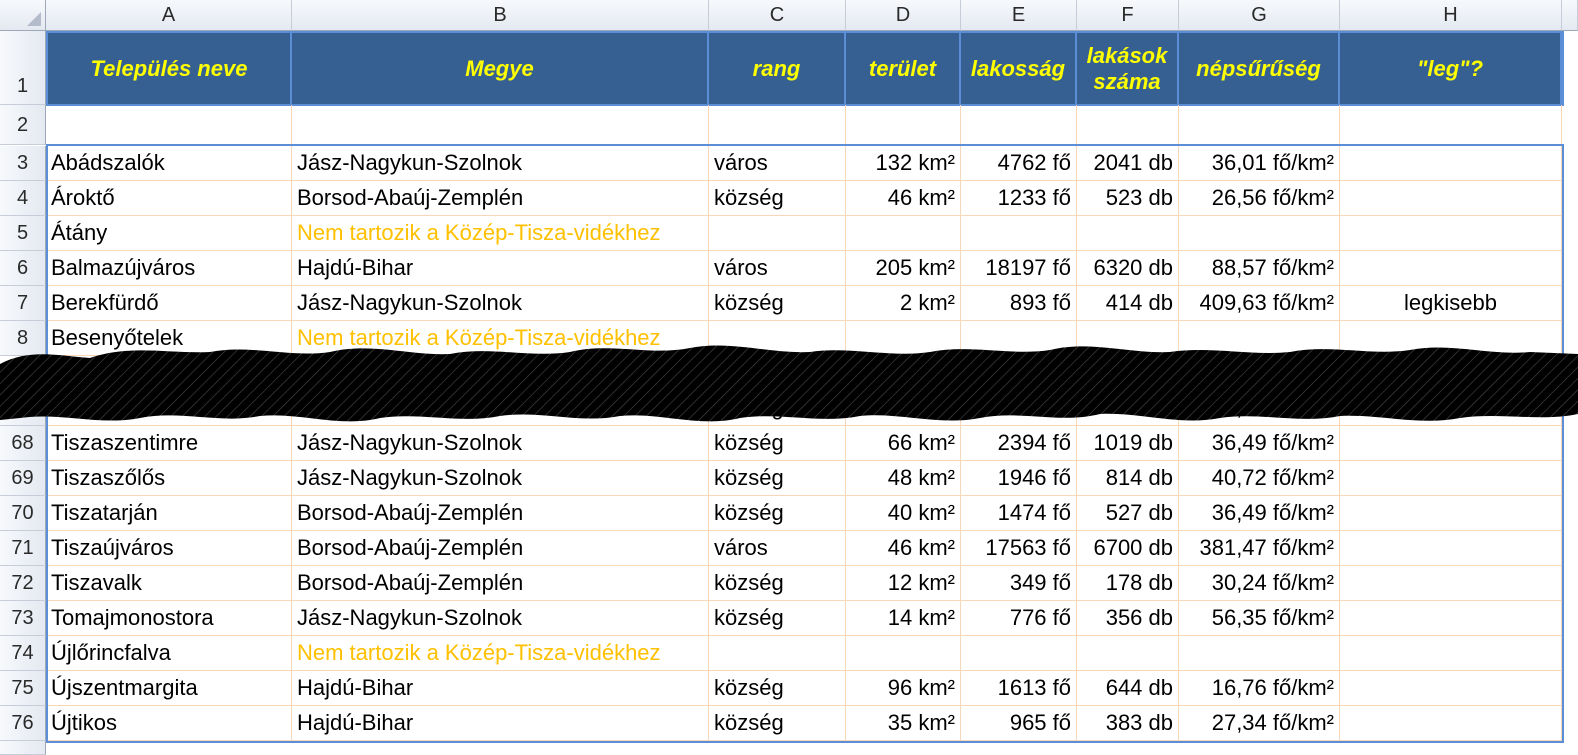 This screenshot has height=755, width=1578. What do you see at coordinates (23, 125) in the screenshot?
I see `row-header: 2` at bounding box center [23, 125].